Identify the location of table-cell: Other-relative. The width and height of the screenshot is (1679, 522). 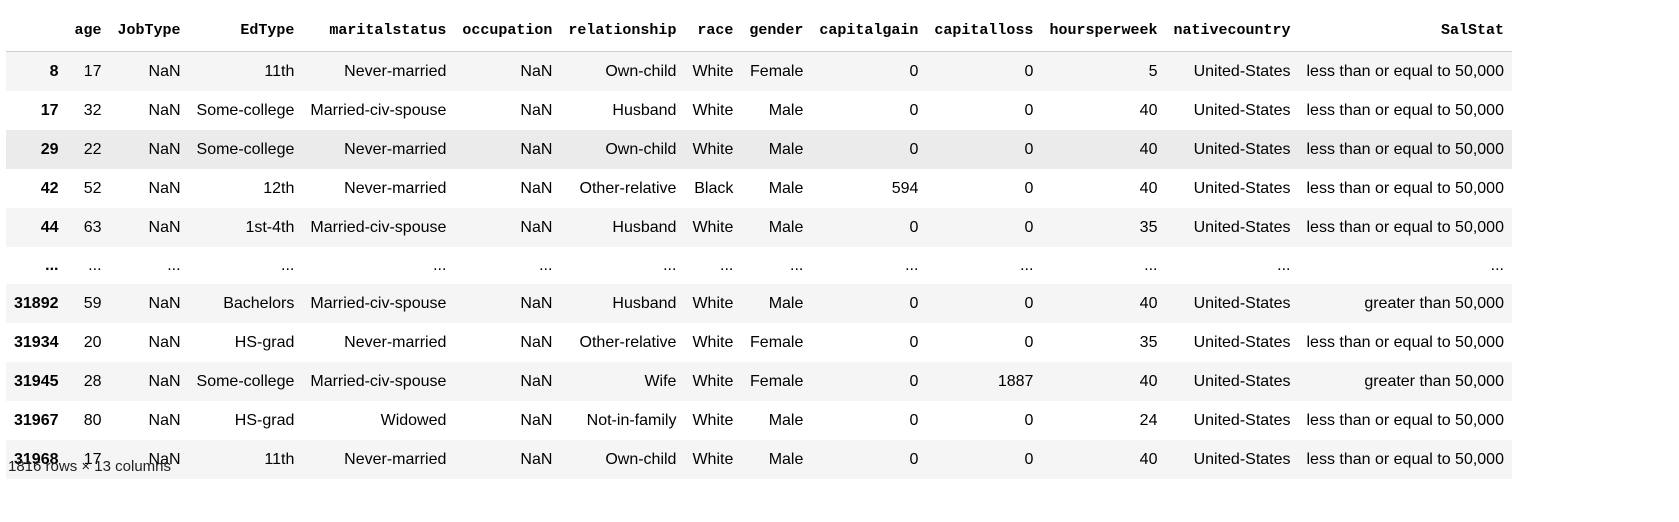
(628, 342).